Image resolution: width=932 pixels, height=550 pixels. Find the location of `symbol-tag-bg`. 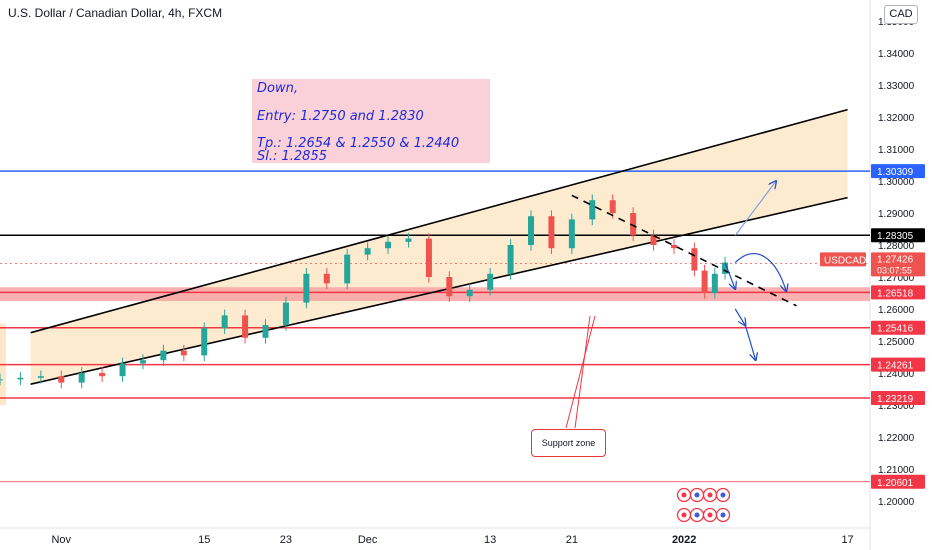

symbol-tag-bg is located at coordinates (843, 259).